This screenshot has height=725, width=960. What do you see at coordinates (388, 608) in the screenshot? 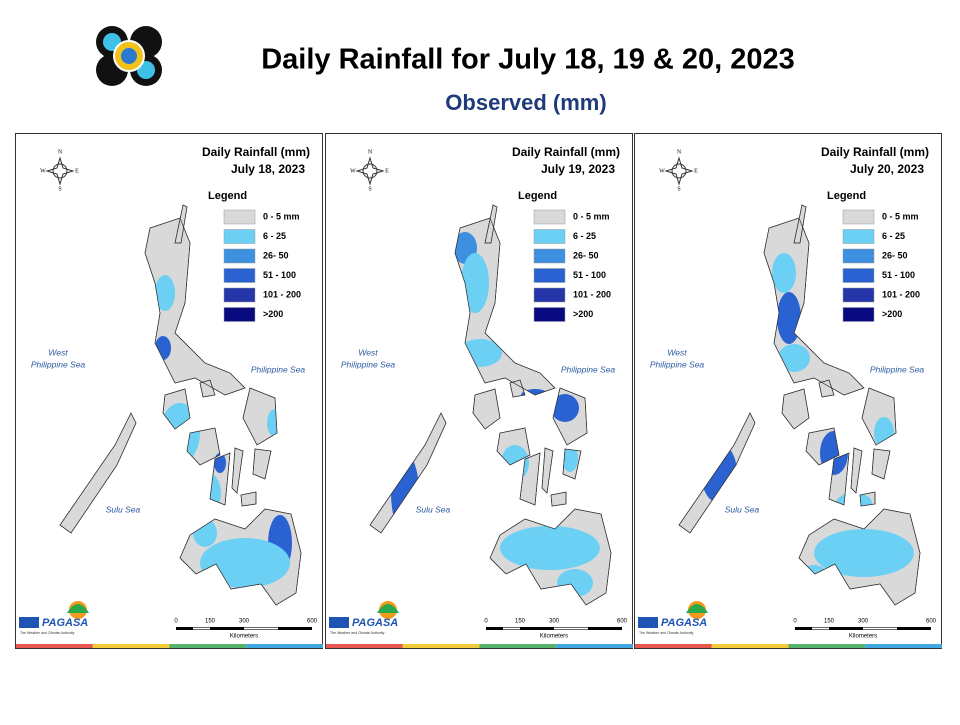
I see `agency-umbrella` at bounding box center [388, 608].